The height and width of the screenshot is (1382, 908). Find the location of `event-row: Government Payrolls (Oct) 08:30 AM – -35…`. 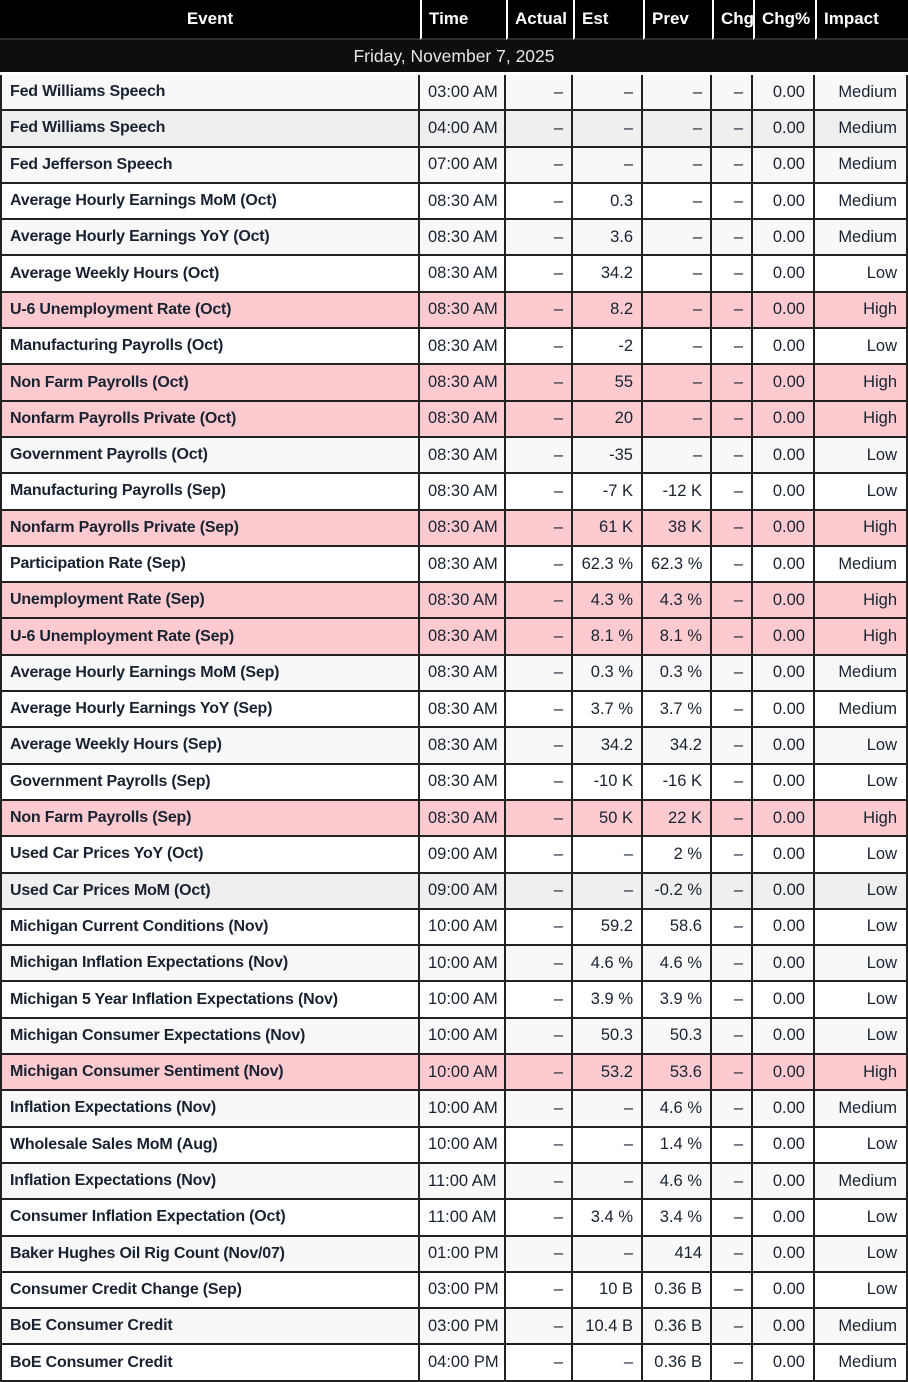

event-row: Government Payrolls (Oct) 08:30 AM – -35… is located at coordinates (454, 456).